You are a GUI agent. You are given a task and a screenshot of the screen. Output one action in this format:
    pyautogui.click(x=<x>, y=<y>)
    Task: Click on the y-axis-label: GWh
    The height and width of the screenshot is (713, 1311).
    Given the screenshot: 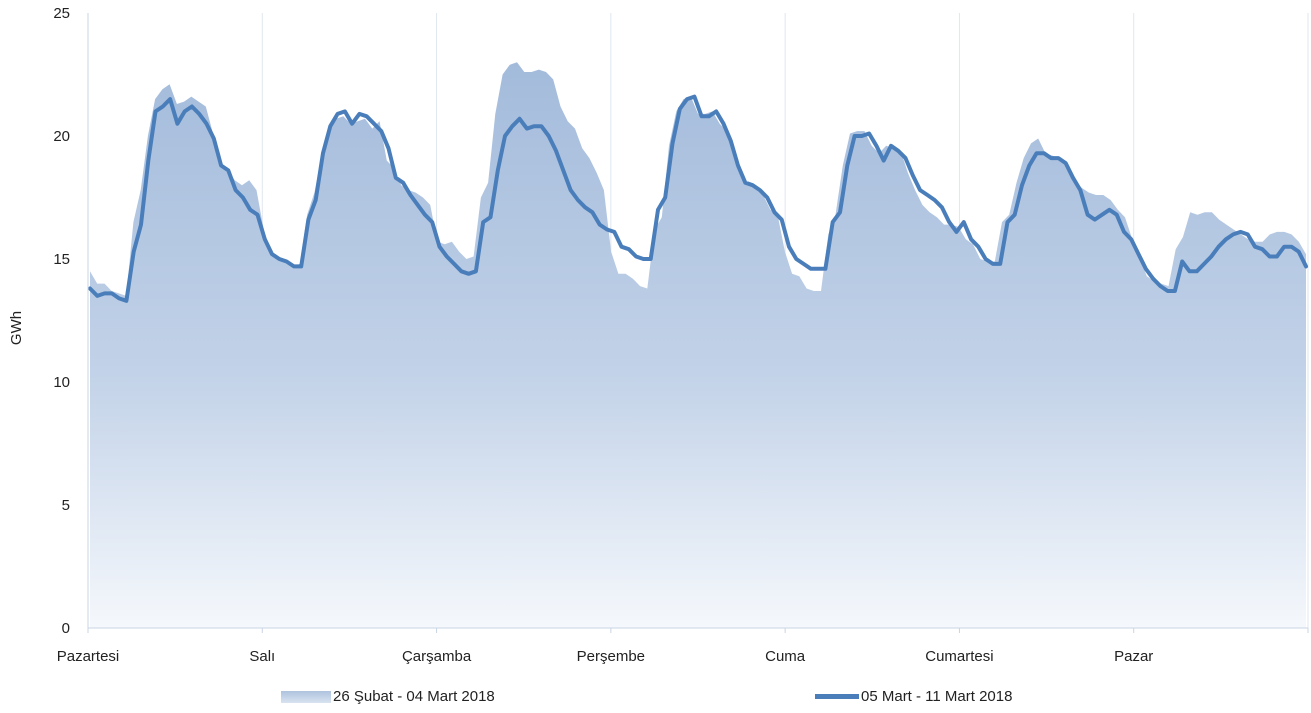 What is the action you would take?
    pyautogui.click(x=16, y=328)
    